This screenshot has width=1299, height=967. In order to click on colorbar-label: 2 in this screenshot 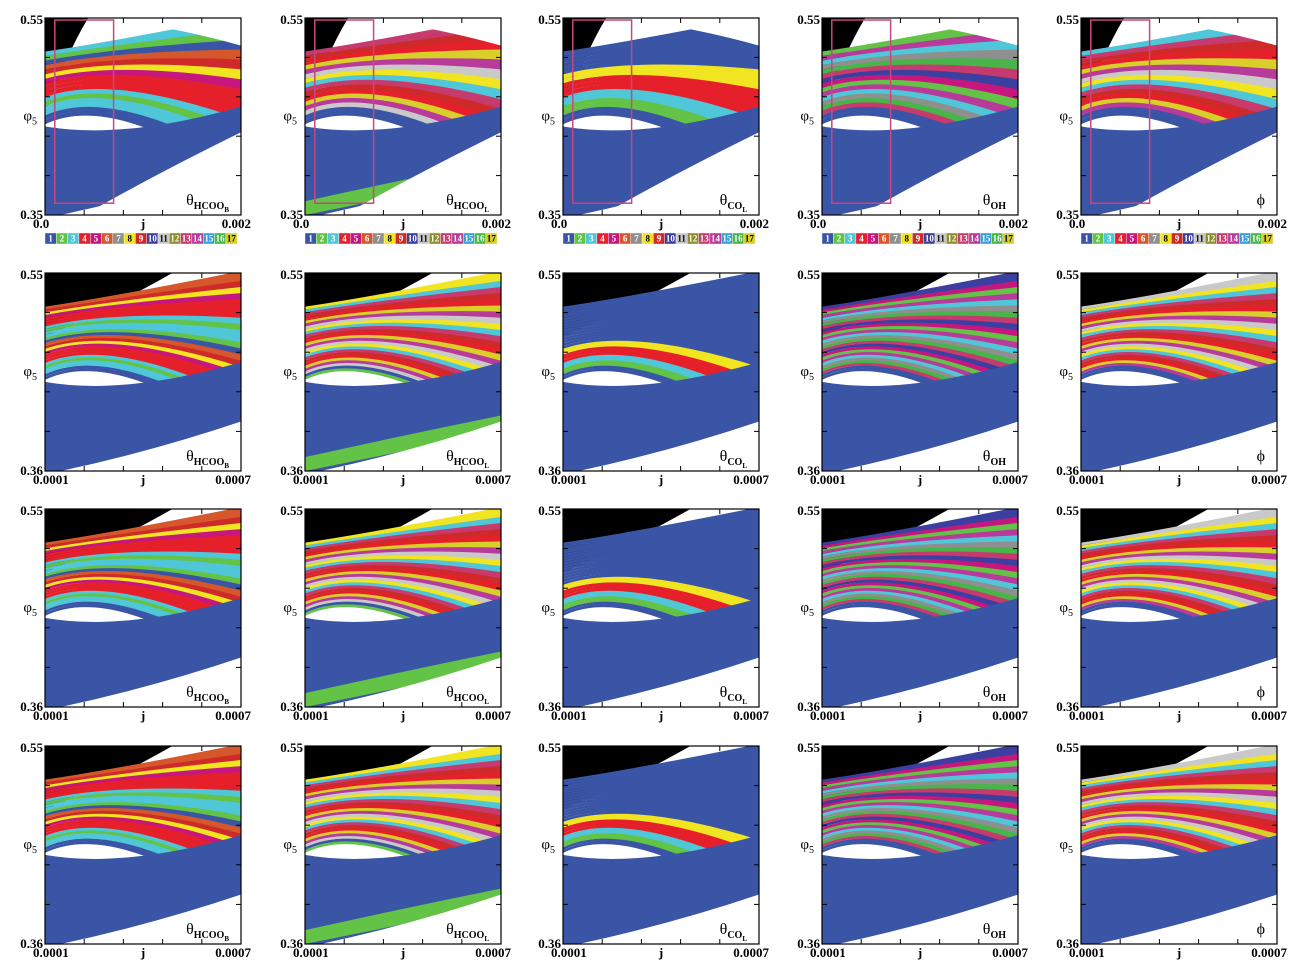, I will do `click(322, 239)`.